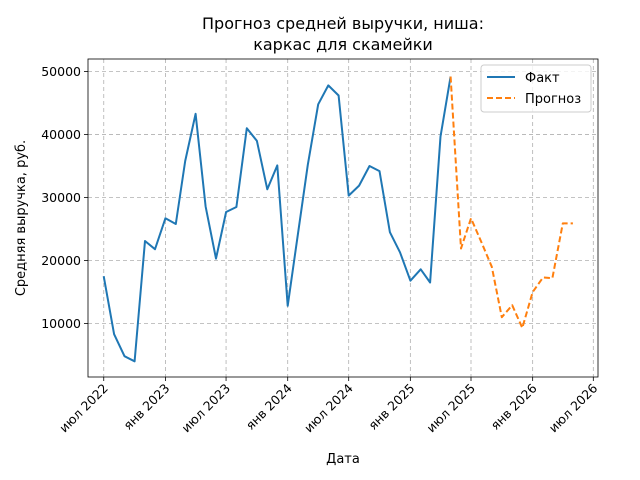 The image size is (640, 480). I want to click on x-tick-label: янв 2023, so click(146, 407).